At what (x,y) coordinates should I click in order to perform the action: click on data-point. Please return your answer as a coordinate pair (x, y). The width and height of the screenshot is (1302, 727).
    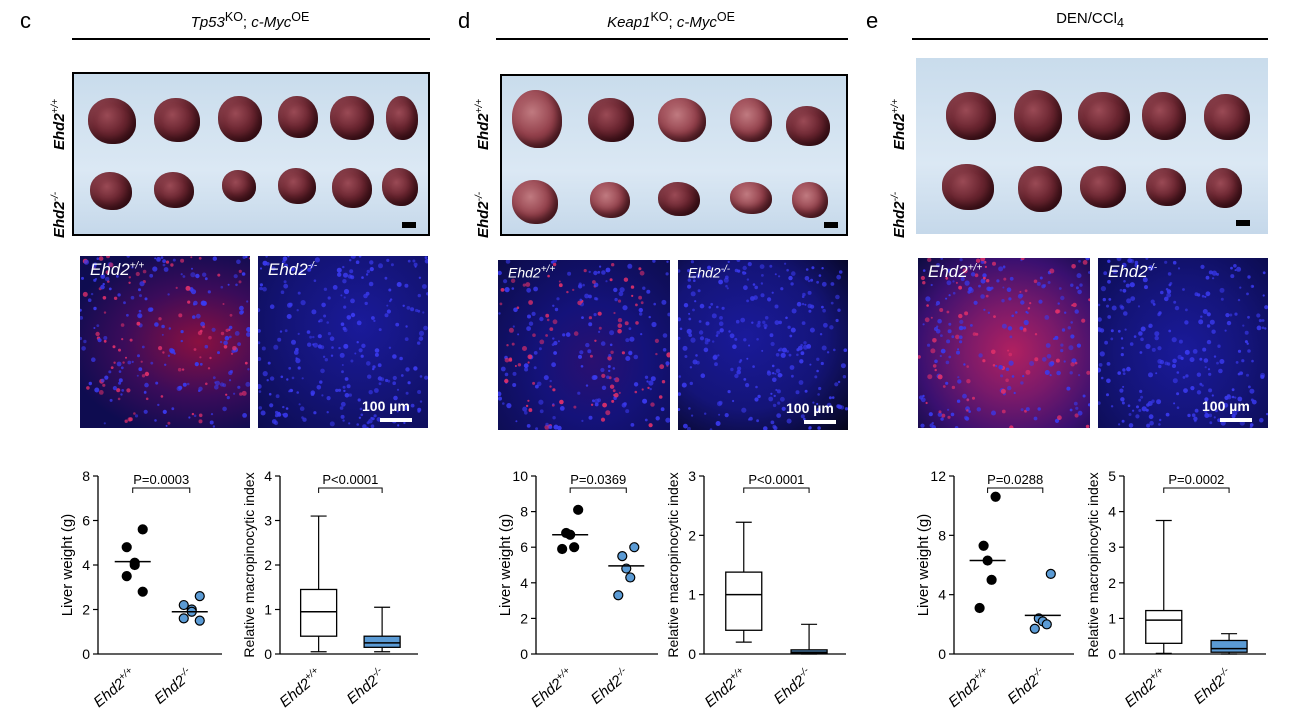
    Looking at the image, I should click on (1034, 628).